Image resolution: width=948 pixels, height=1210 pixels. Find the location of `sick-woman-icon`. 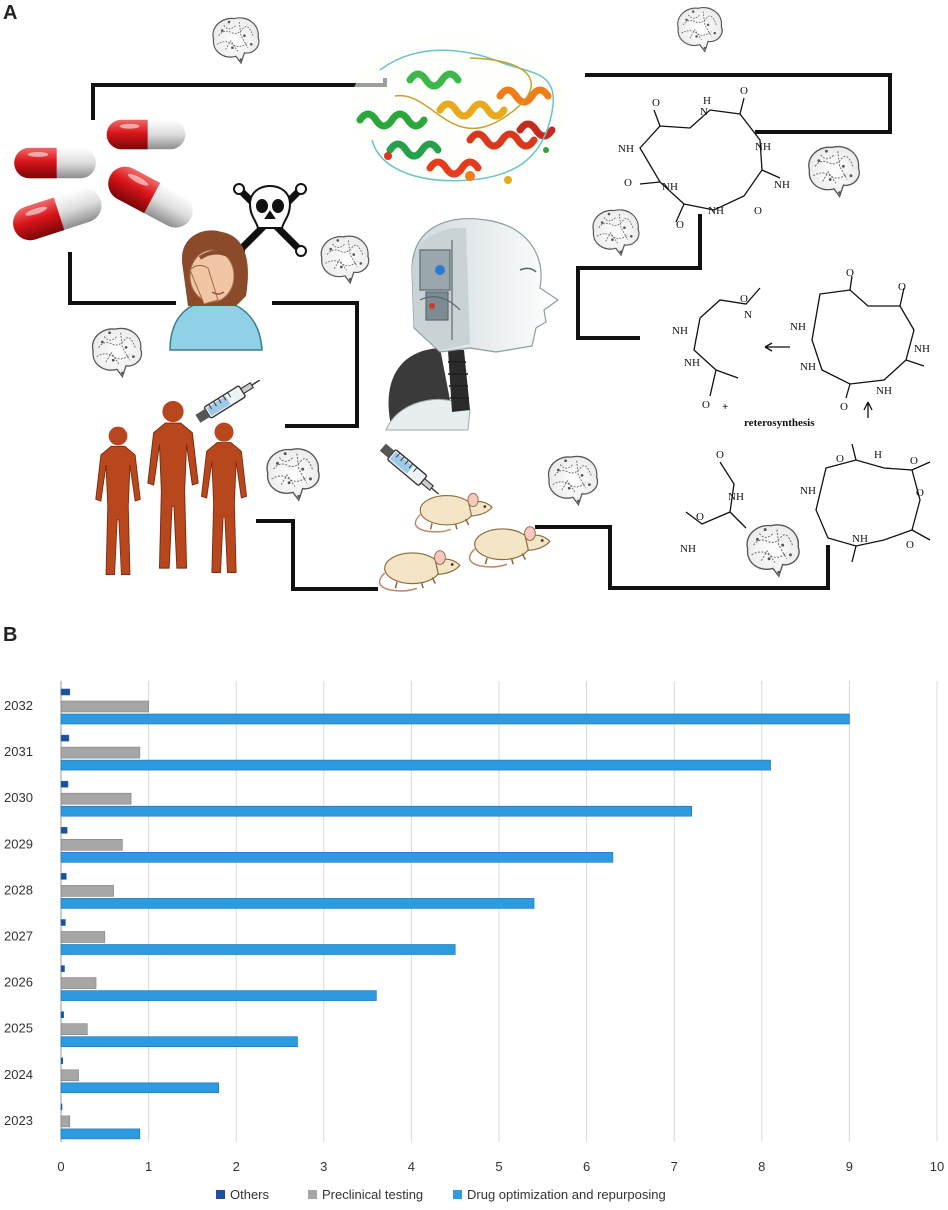

sick-woman-icon is located at coordinates (216, 290).